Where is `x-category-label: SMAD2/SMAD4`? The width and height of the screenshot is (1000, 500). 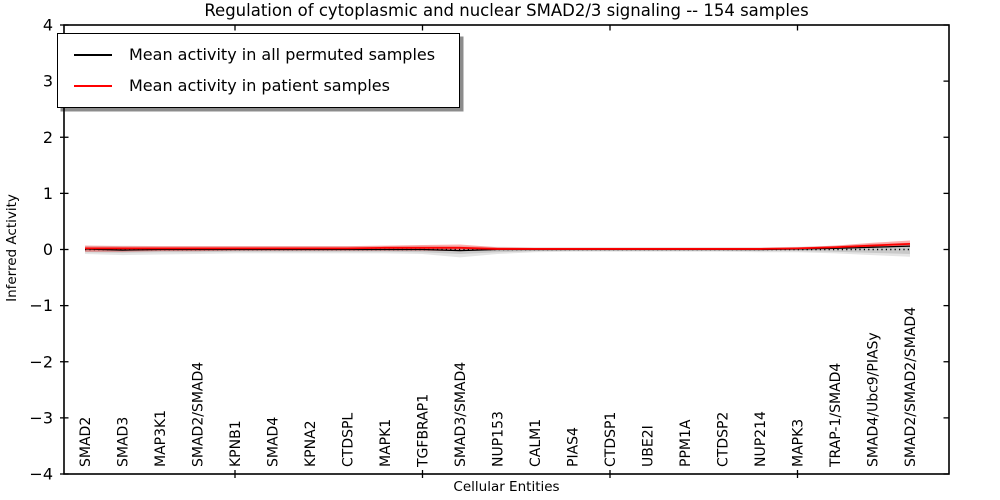
x-category-label: SMAD2/SMAD4 is located at coordinates (199, 414).